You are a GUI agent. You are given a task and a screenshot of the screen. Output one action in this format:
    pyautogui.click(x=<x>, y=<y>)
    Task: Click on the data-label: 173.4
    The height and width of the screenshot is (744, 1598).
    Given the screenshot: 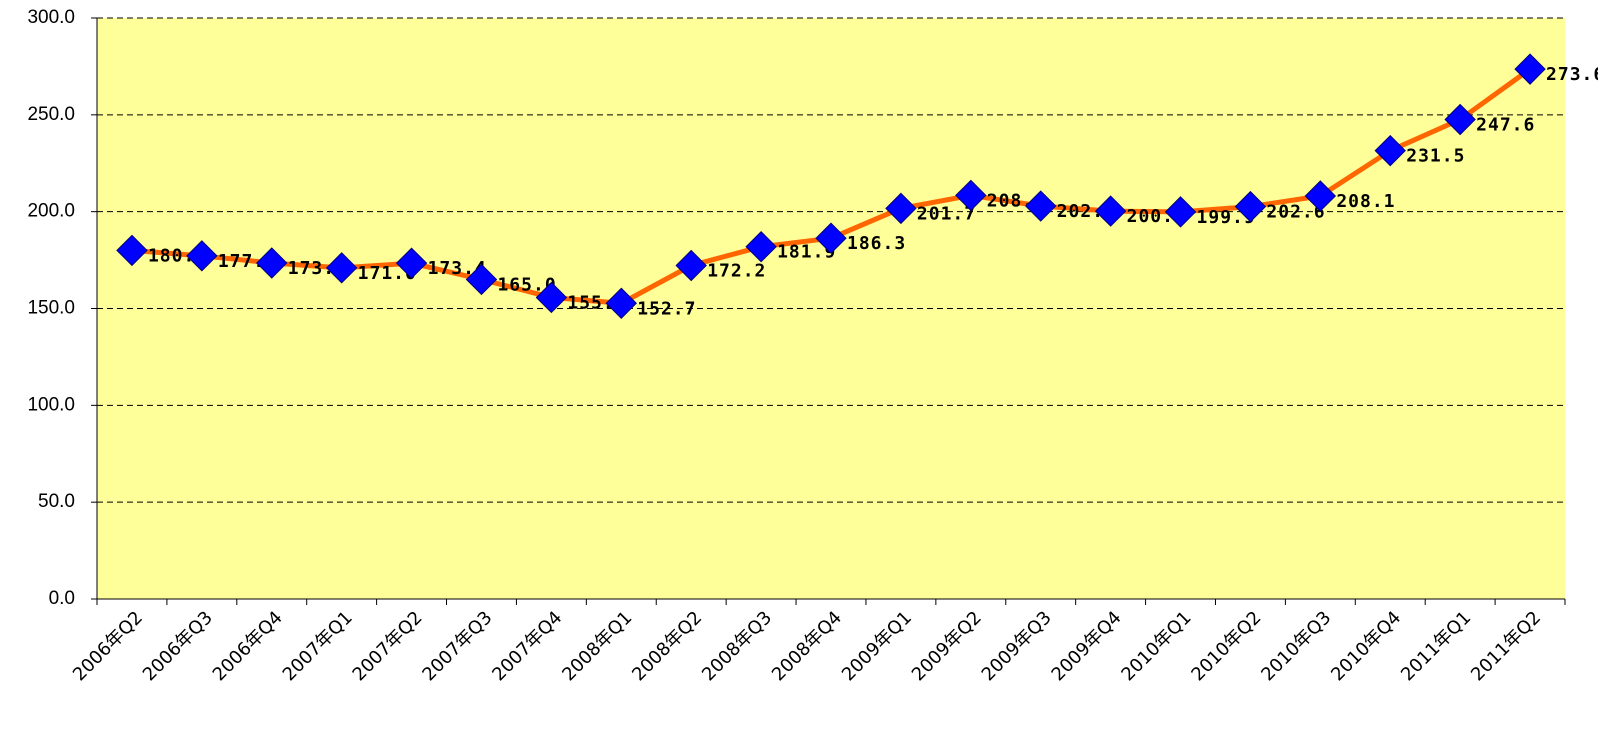 What is the action you would take?
    pyautogui.click(x=457, y=268)
    